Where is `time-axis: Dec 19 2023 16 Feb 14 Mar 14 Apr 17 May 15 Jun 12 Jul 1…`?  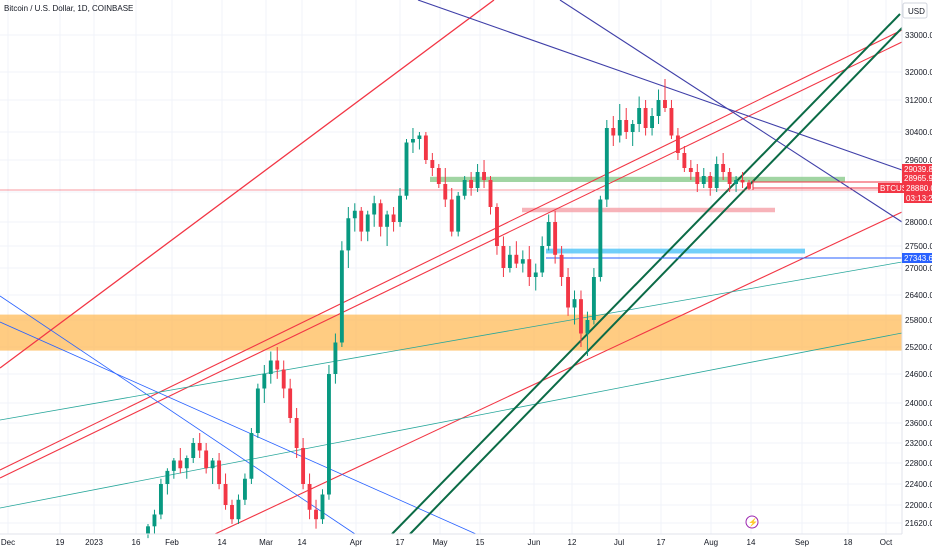 time-axis: Dec 19 2023 16 Feb 14 Mar 14 Apr 17 May 15 Jun 12 Jul 1… is located at coordinates (451, 540).